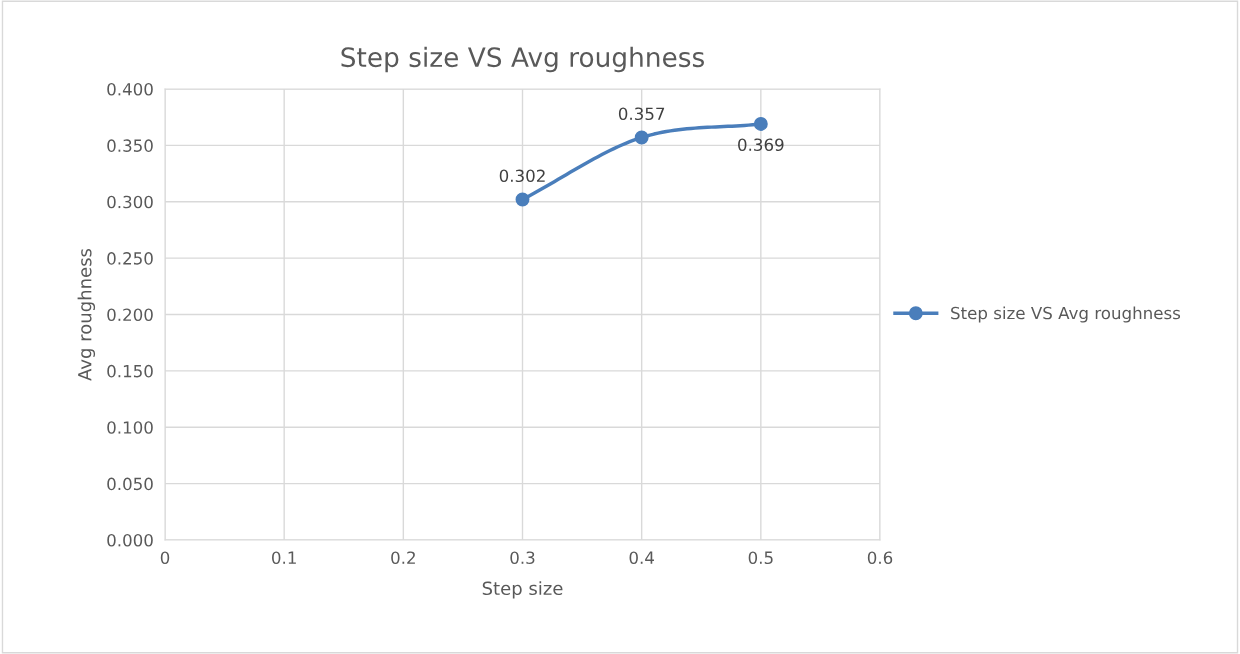  What do you see at coordinates (130, 484) in the screenshot?
I see `y-tick-label: 0.050` at bounding box center [130, 484].